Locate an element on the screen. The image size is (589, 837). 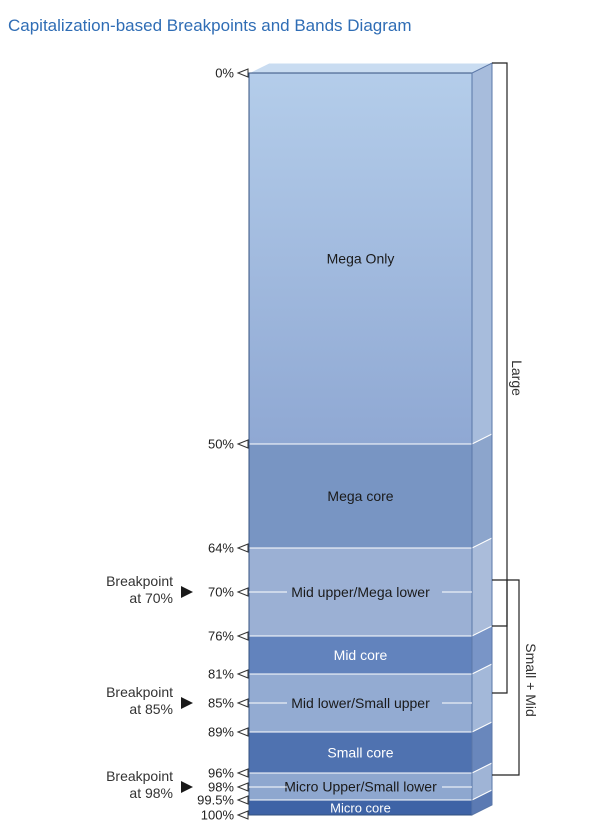
band-label: Mid lower/Small upper is located at coordinates (360, 703).